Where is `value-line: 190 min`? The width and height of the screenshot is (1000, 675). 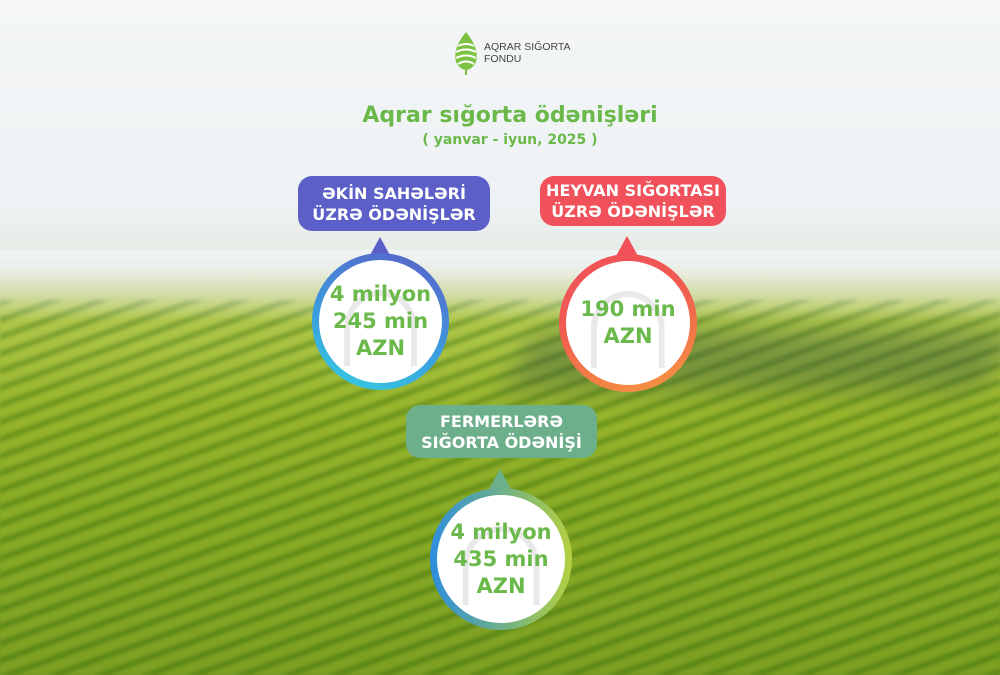 value-line: 190 min is located at coordinates (628, 309).